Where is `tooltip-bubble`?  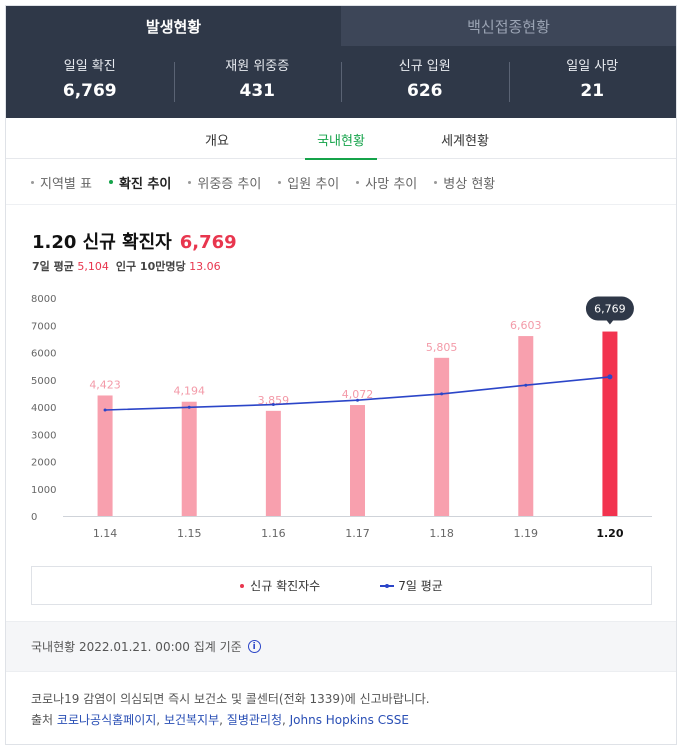
tooltip-bubble is located at coordinates (609, 308).